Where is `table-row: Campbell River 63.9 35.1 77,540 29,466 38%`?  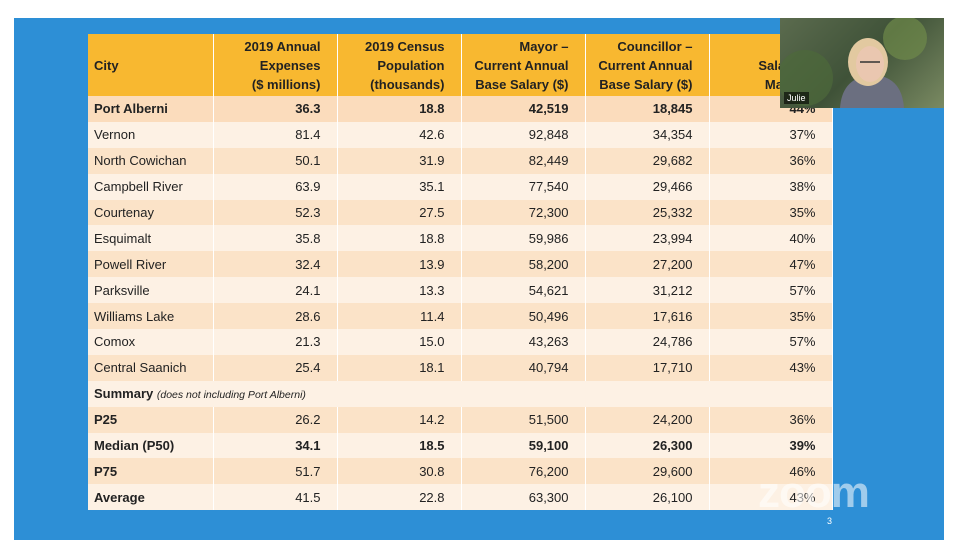
table-row: Campbell River 63.9 35.1 77,540 29,466 38% is located at coordinates (460, 186).